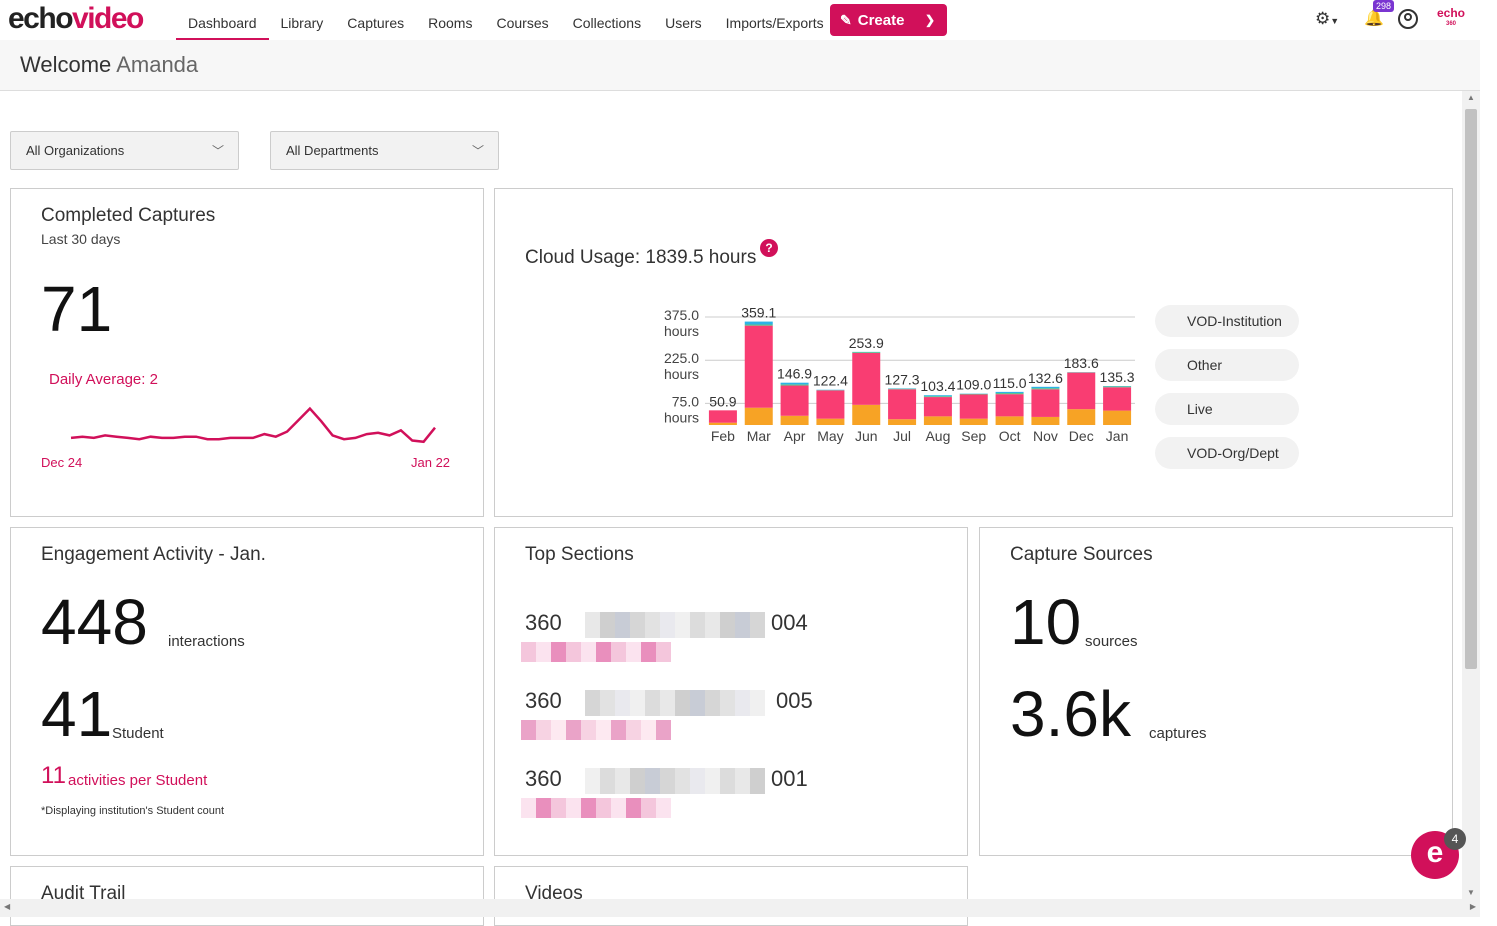 The height and width of the screenshot is (926, 1497). What do you see at coordinates (124, 150) in the screenshot?
I see `organization-filter-dropdown: All Organizations ﹀` at bounding box center [124, 150].